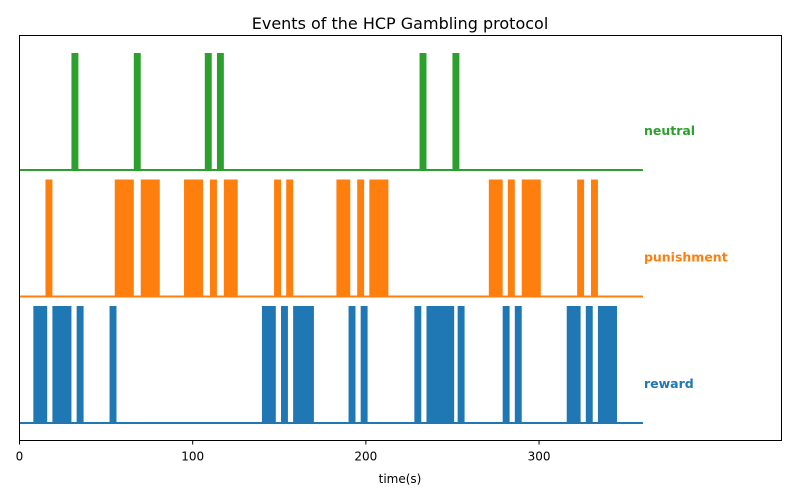 The image size is (800, 500). I want to click on x-tick-label-200: 200, so click(365, 457).